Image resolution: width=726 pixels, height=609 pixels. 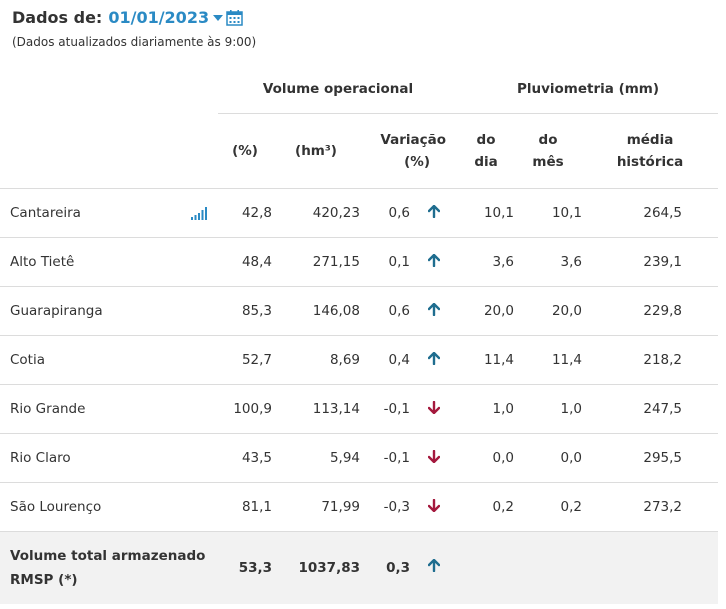 What do you see at coordinates (256, 213) in the screenshot?
I see `pct-cell: 42,8` at bounding box center [256, 213].